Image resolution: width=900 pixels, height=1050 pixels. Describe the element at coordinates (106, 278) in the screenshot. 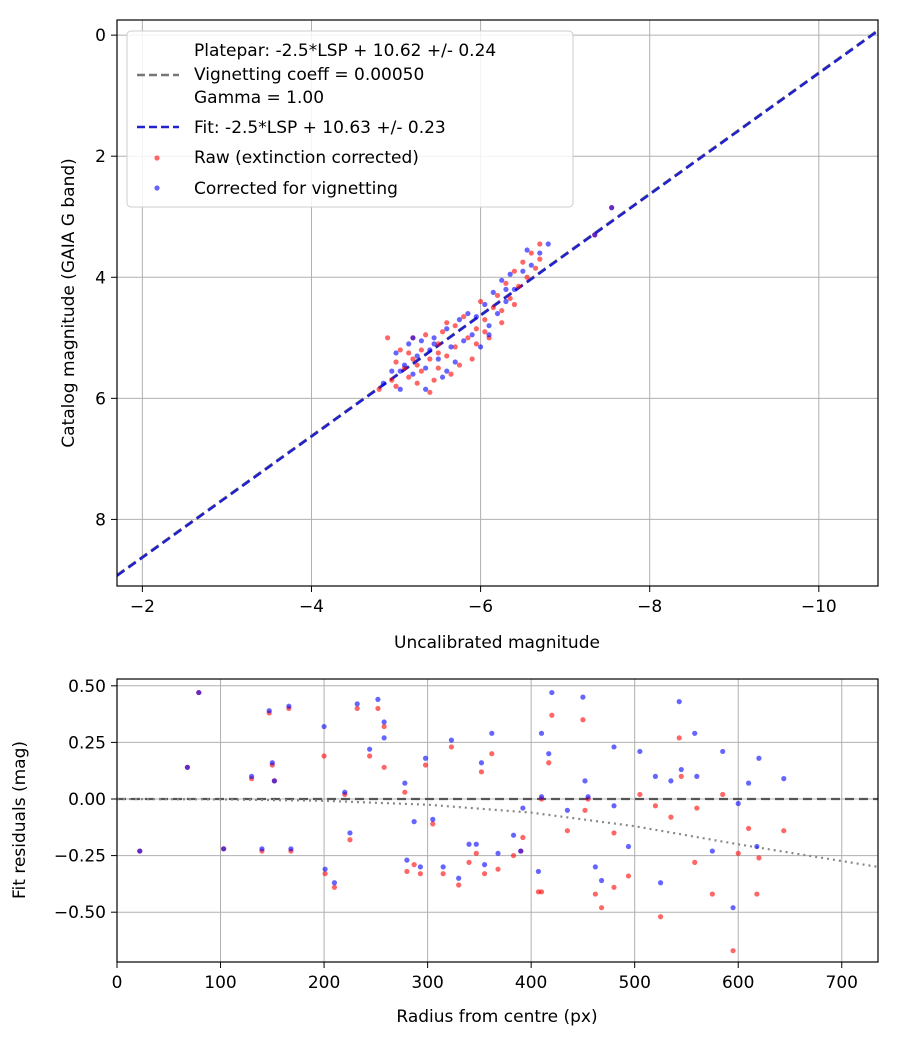

I see `top-y-ticks: 0 2 4 6 8` at that location.